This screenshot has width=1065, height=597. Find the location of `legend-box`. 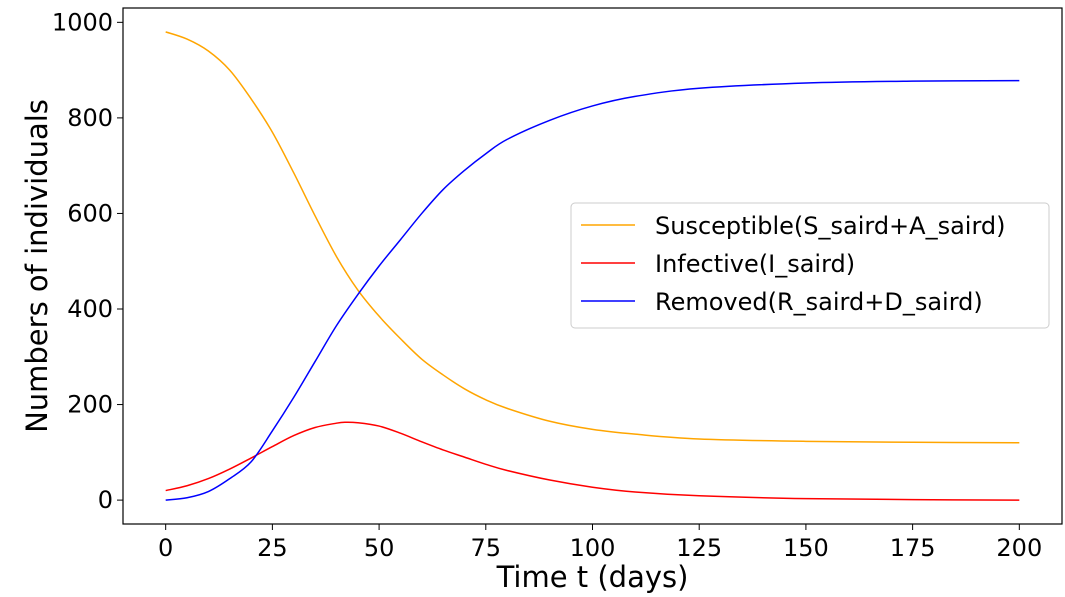

legend-box is located at coordinates (810, 265).